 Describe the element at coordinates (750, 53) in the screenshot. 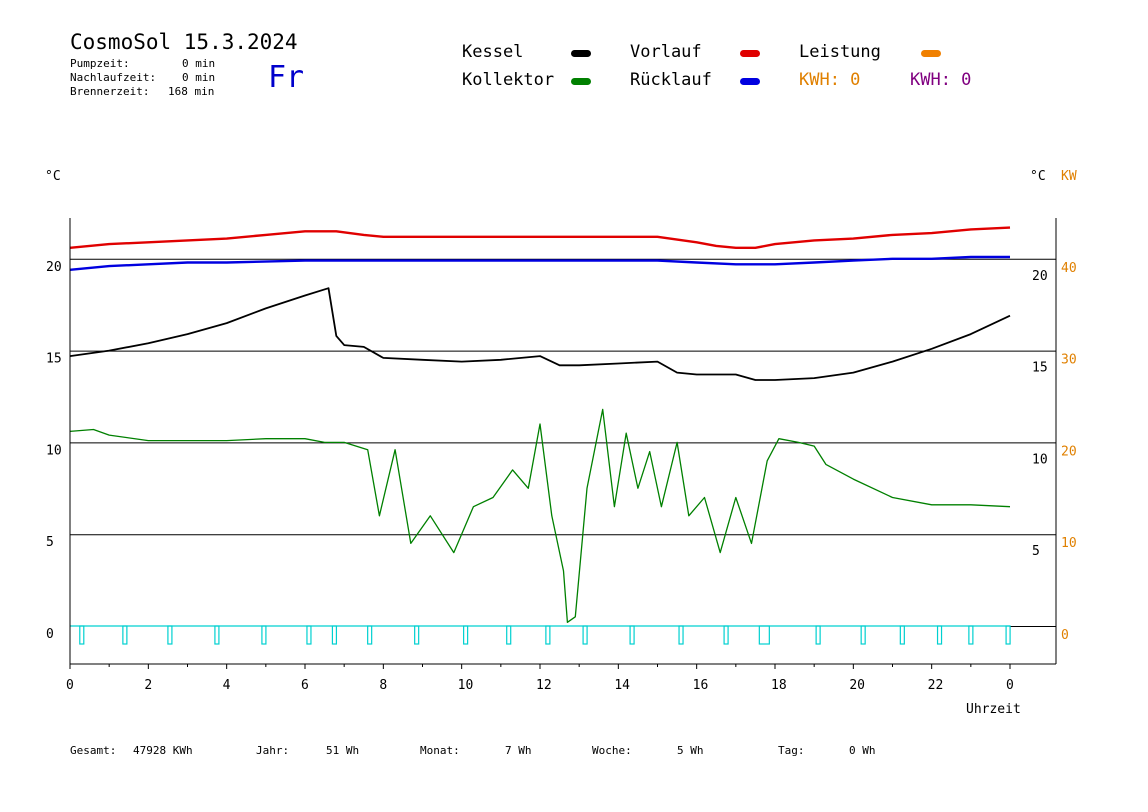

I see `legend-vorlauf-swatch` at that location.